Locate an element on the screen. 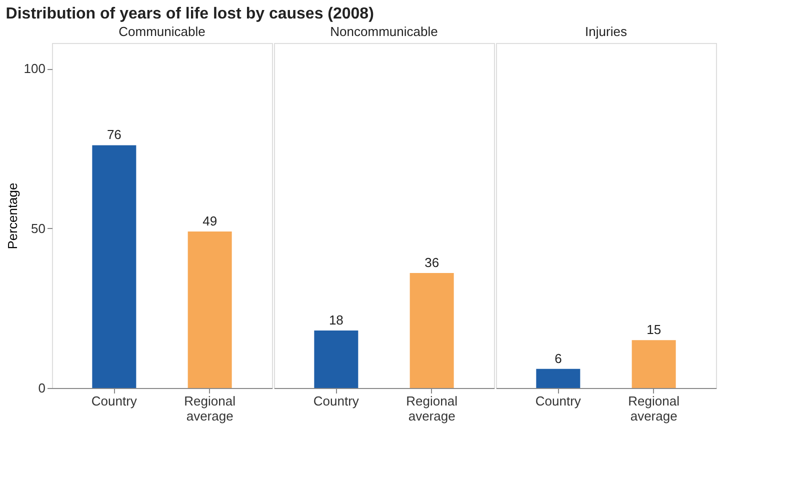  y-tick-label: 50 is located at coordinates (38, 228).